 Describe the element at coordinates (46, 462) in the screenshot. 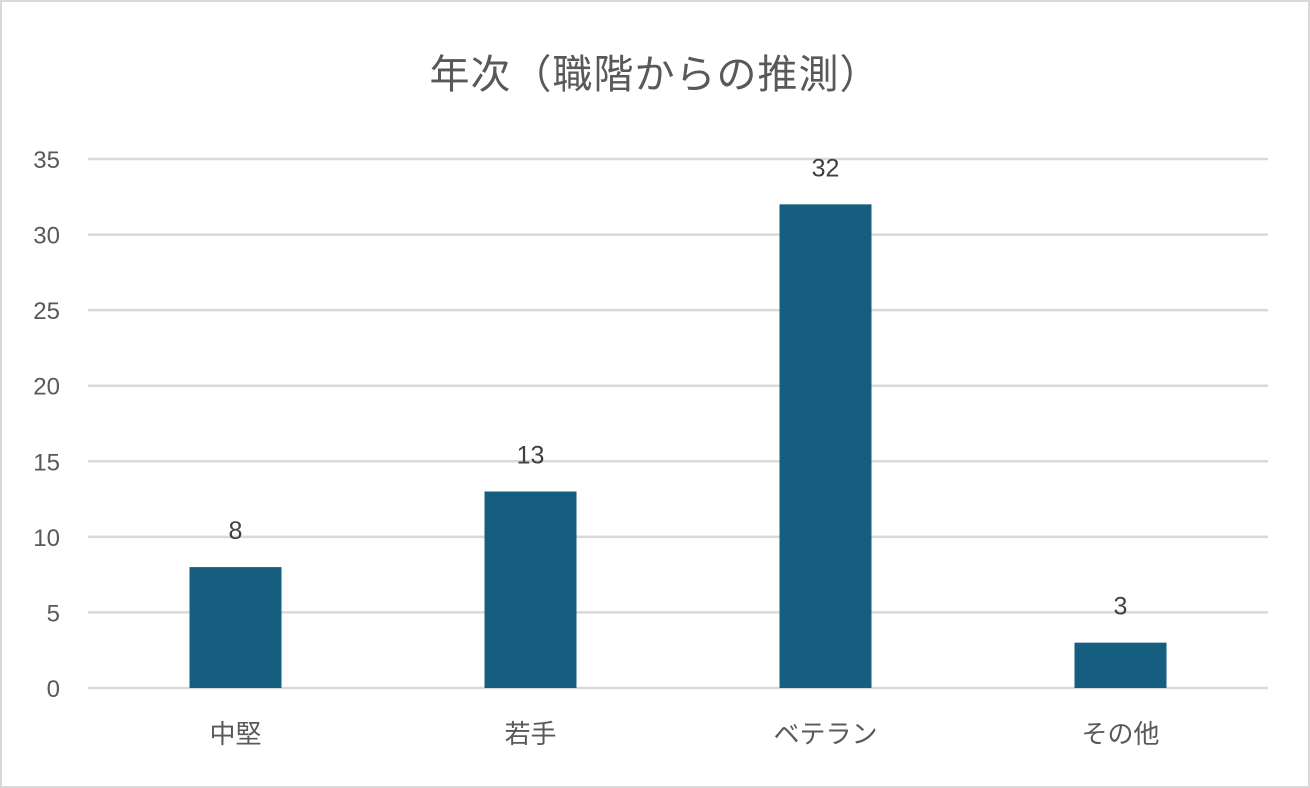

I see `y-tick-label: 15` at that location.